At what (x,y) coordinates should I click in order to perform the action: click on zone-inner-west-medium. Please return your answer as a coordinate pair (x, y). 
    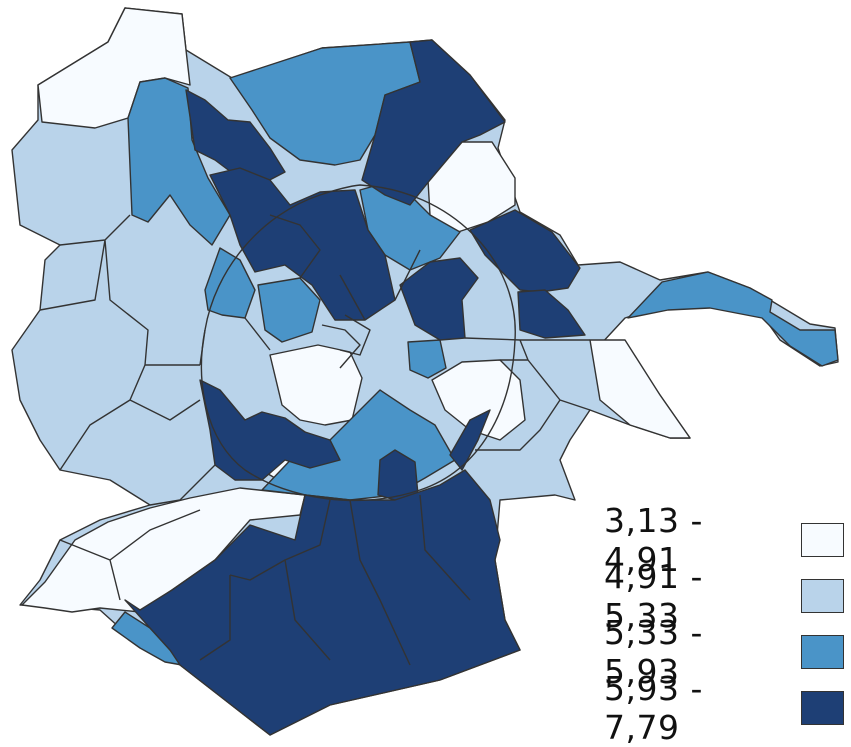
    Looking at the image, I should click on (230, 283).